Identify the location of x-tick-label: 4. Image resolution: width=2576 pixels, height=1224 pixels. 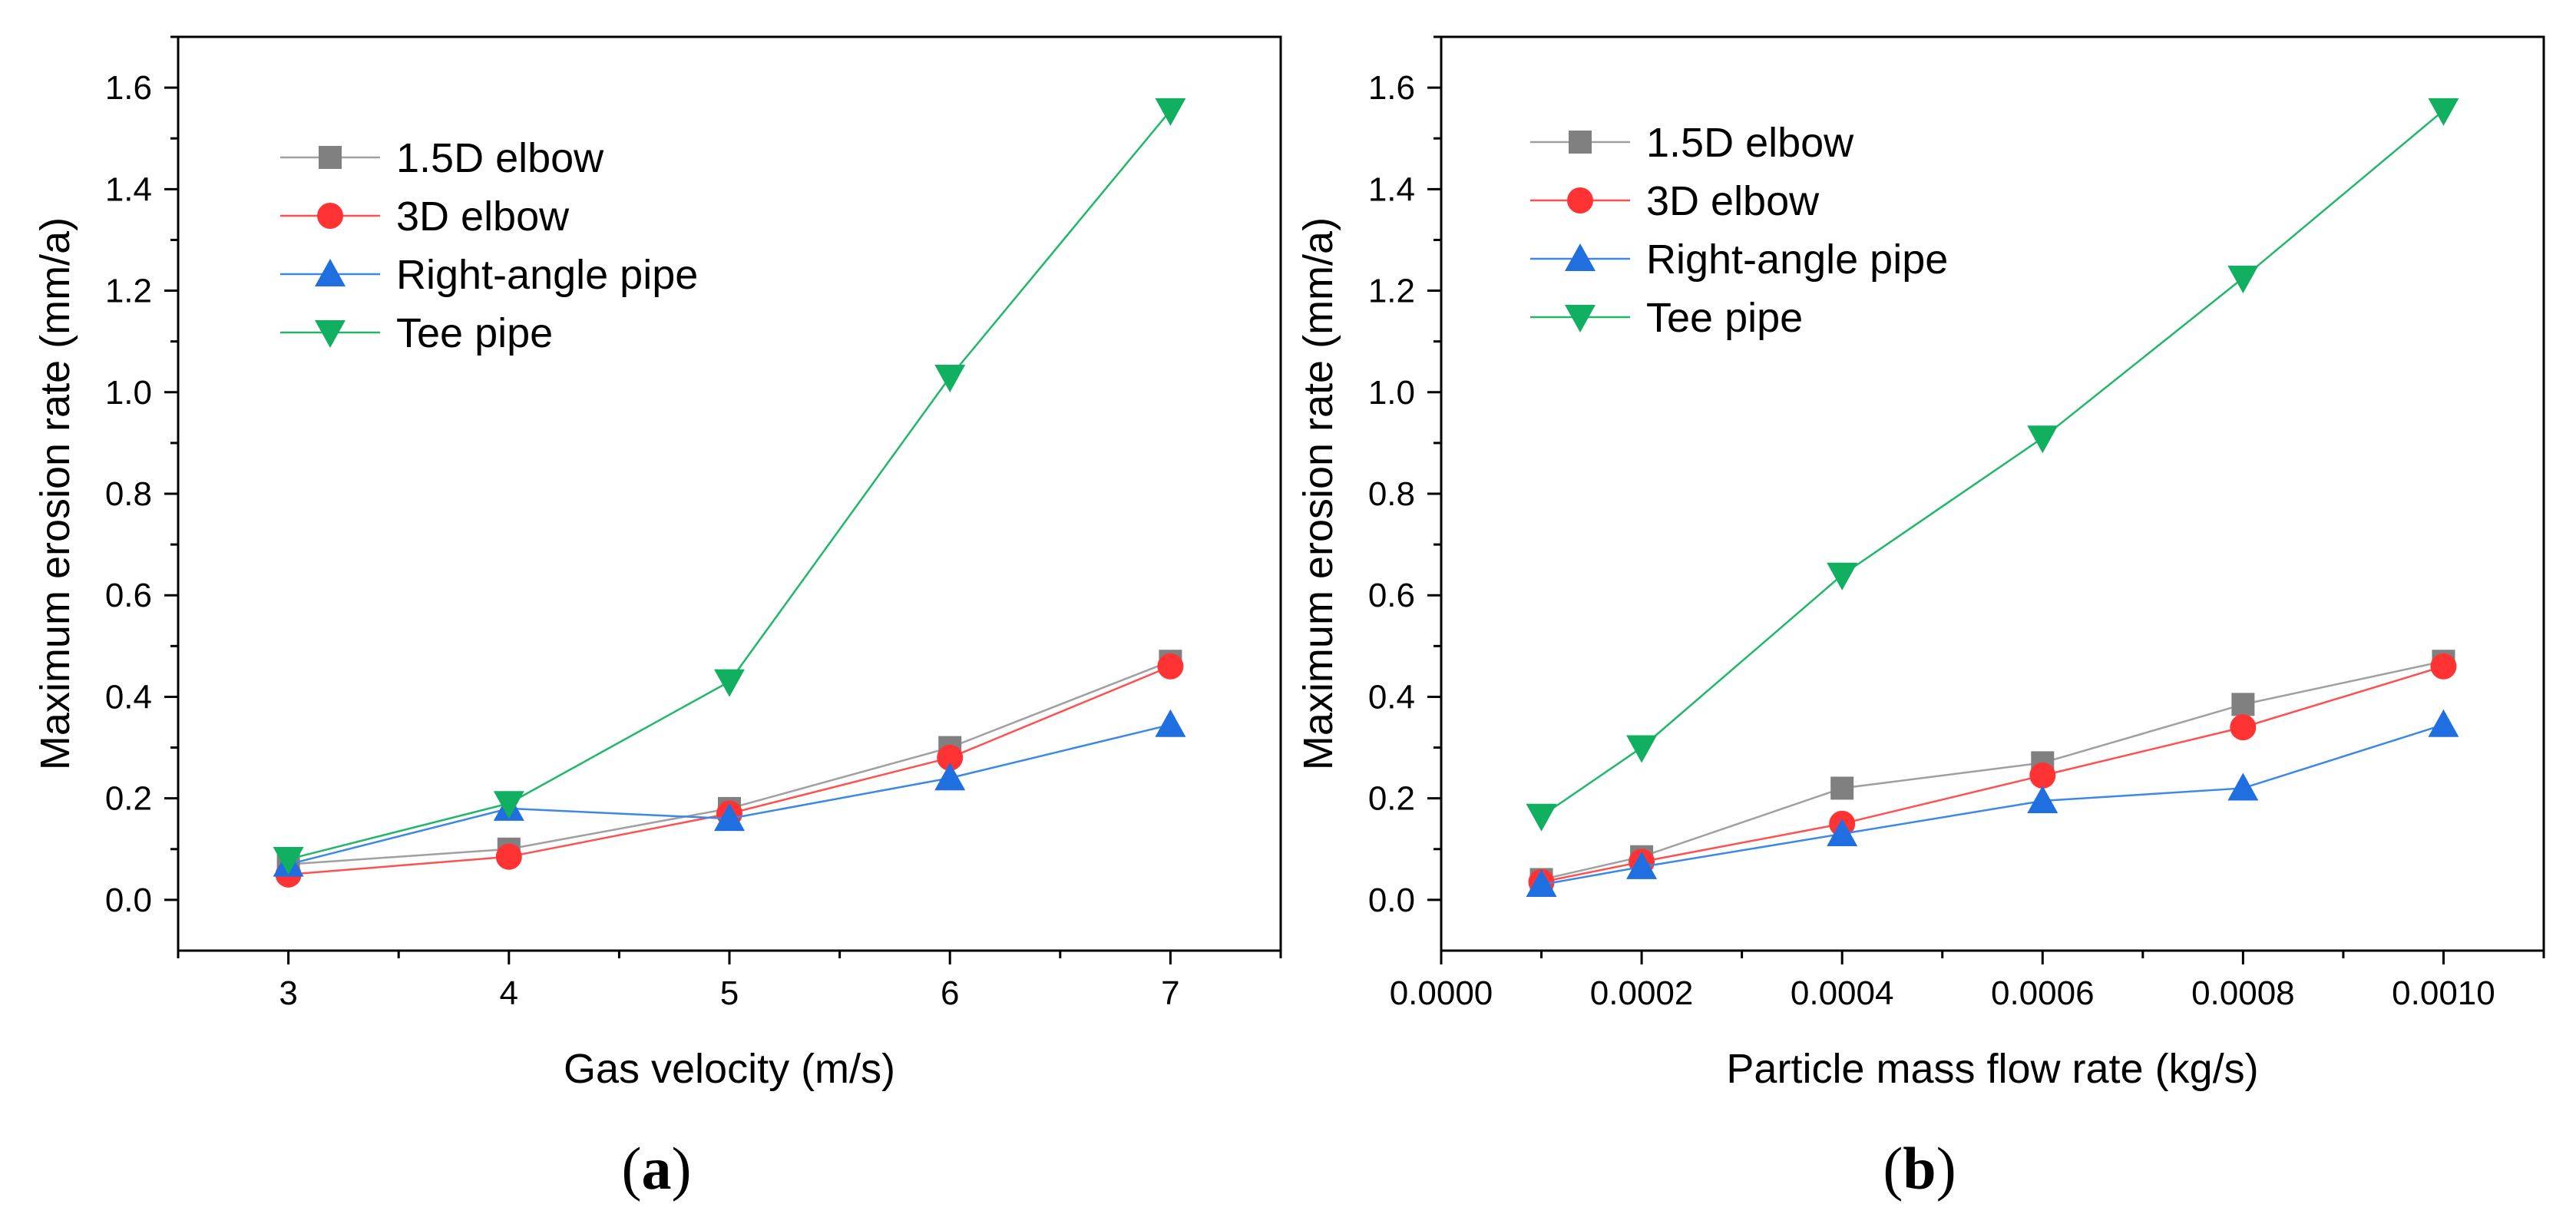
(509, 993).